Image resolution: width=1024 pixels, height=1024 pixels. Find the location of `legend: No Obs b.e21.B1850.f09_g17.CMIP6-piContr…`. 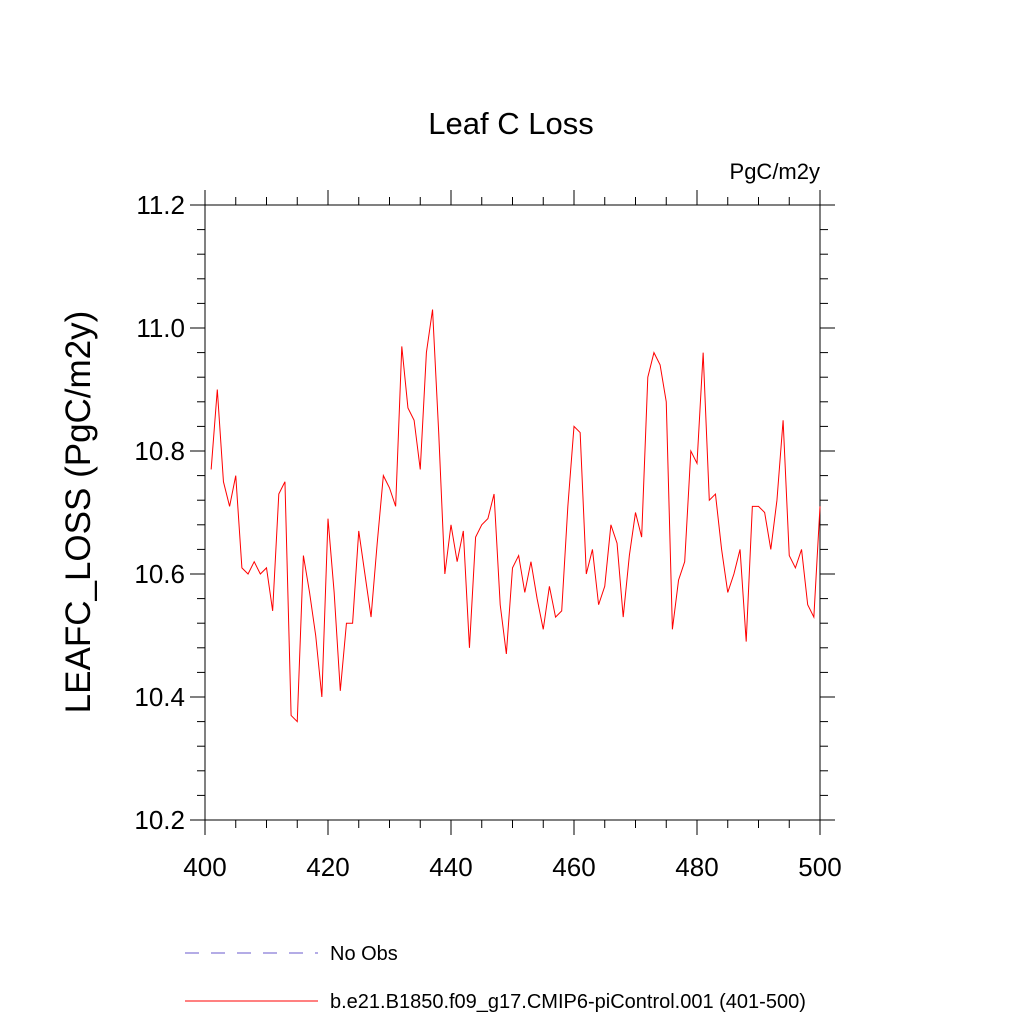

legend: No Obs b.e21.B1850.f09_g17.CMIP6-piContr… is located at coordinates (495, 978).